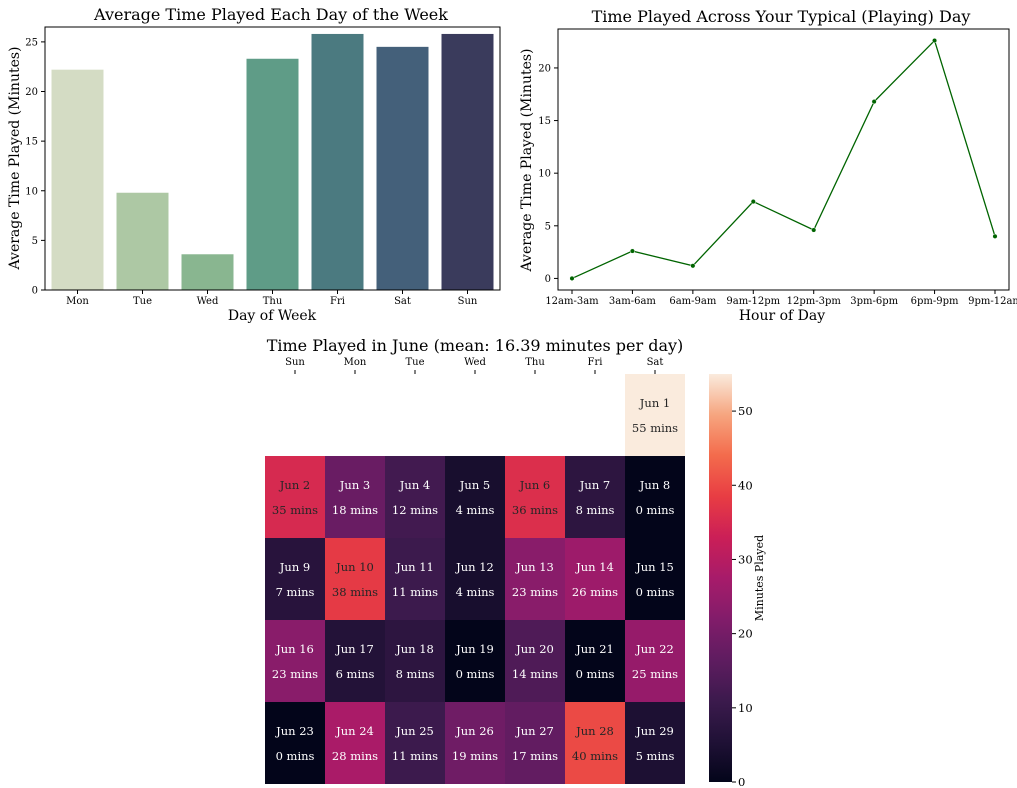 This screenshot has width=1017, height=788. Describe the element at coordinates (270, 14) in the screenshot. I see `bar-chart-title: Average Time Played Each Day of the Week` at that location.